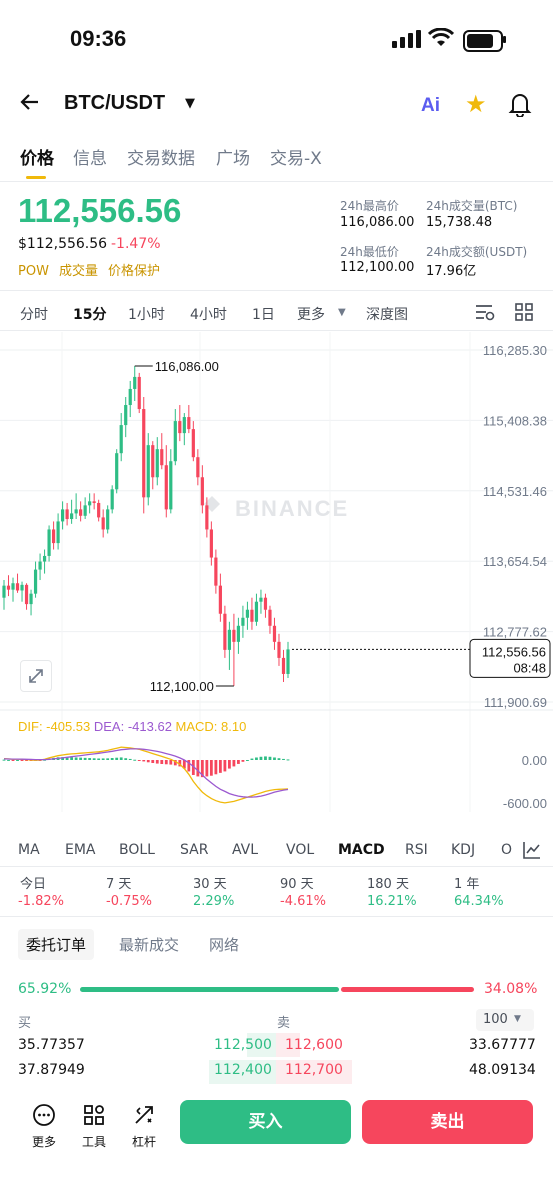  I want to click on ask-header: 卖, so click(284, 1023).